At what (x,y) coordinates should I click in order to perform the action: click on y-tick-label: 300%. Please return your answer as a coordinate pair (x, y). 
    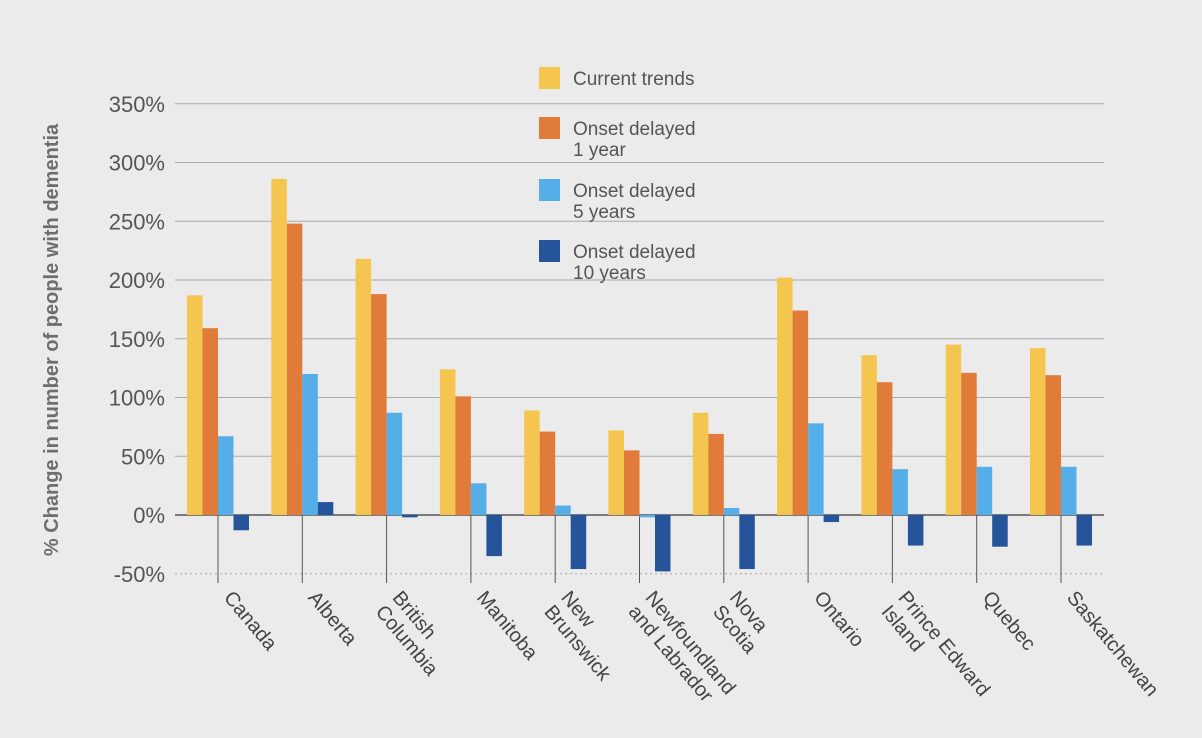
    Looking at the image, I should click on (137, 163).